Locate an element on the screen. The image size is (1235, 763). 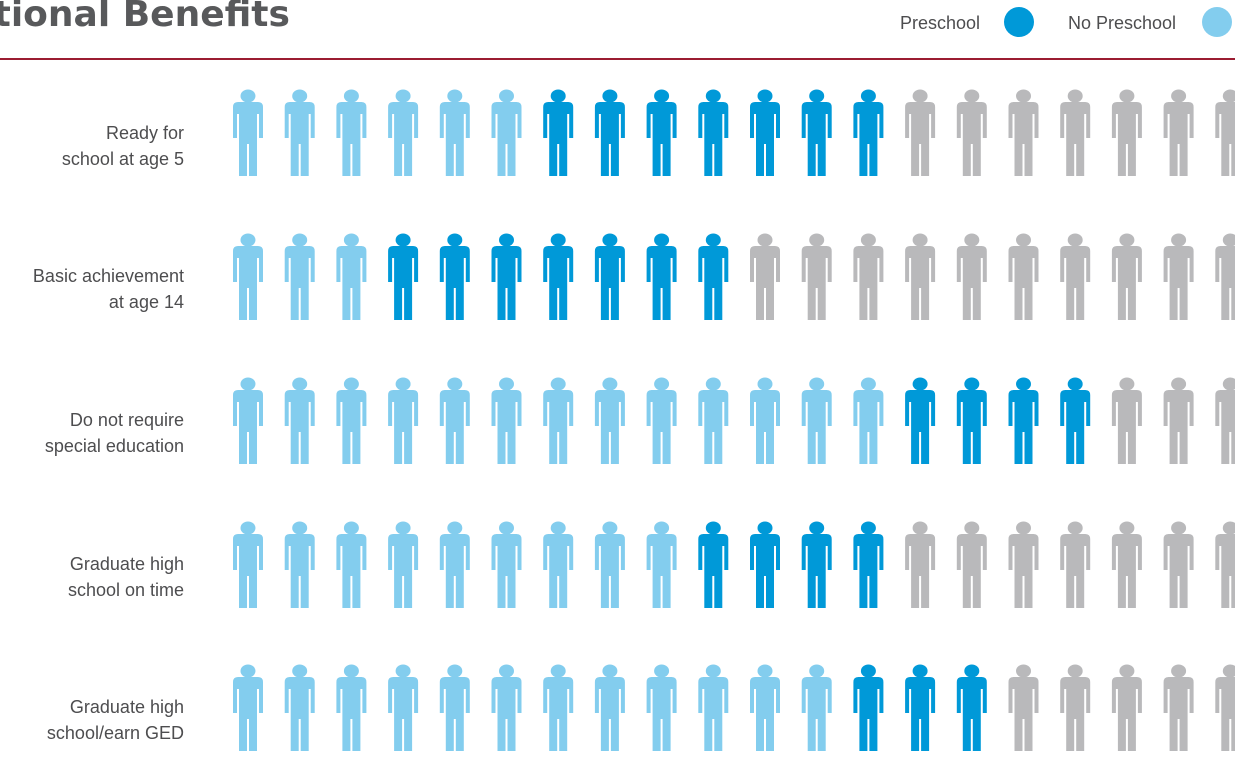
legend-label-no-preschool: No Preschool is located at coordinates (1122, 23).